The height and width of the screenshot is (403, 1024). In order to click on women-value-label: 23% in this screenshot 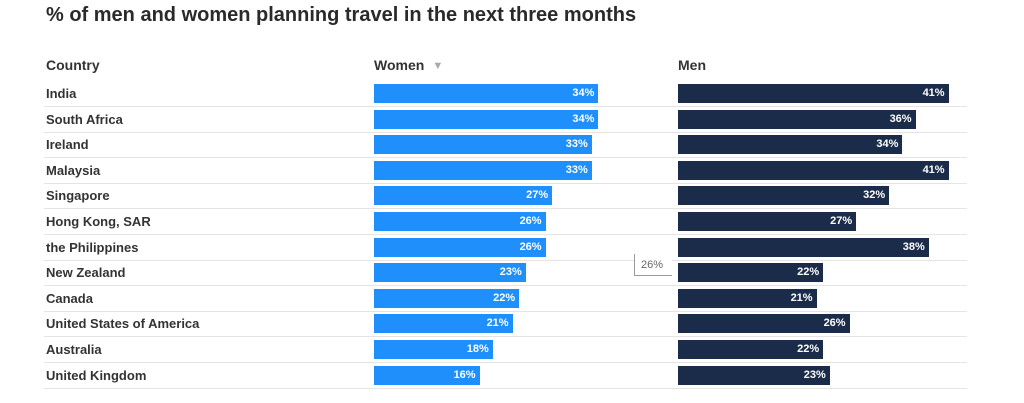, I will do `click(510, 272)`.